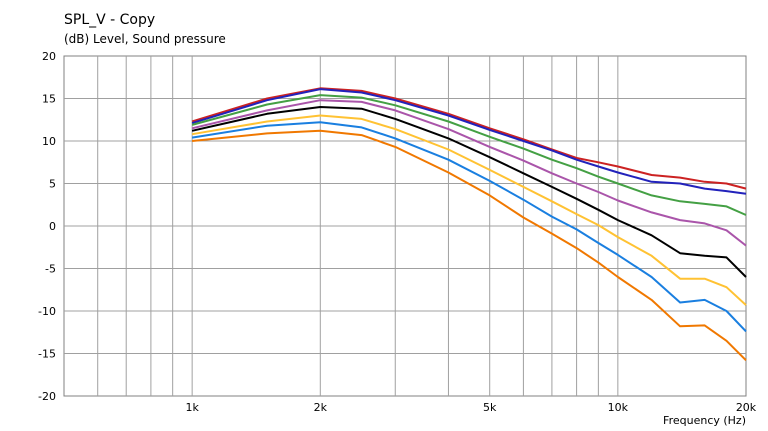 This screenshot has height=431, width=768. I want to click on x-tick-label: 5k, so click(490, 407).